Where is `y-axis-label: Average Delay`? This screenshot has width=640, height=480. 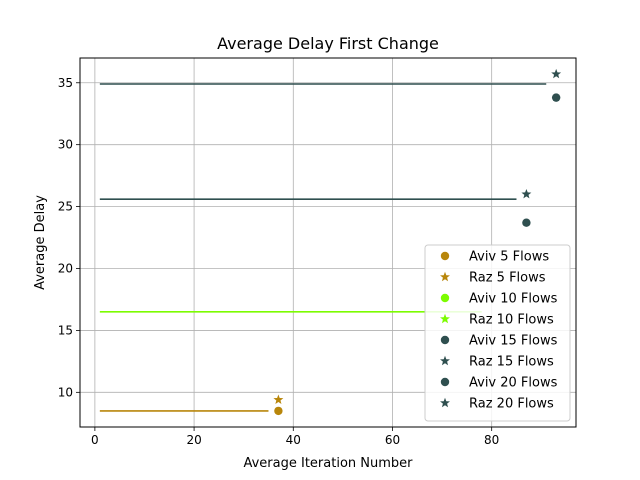
y-axis-label: Average Delay is located at coordinates (40, 242).